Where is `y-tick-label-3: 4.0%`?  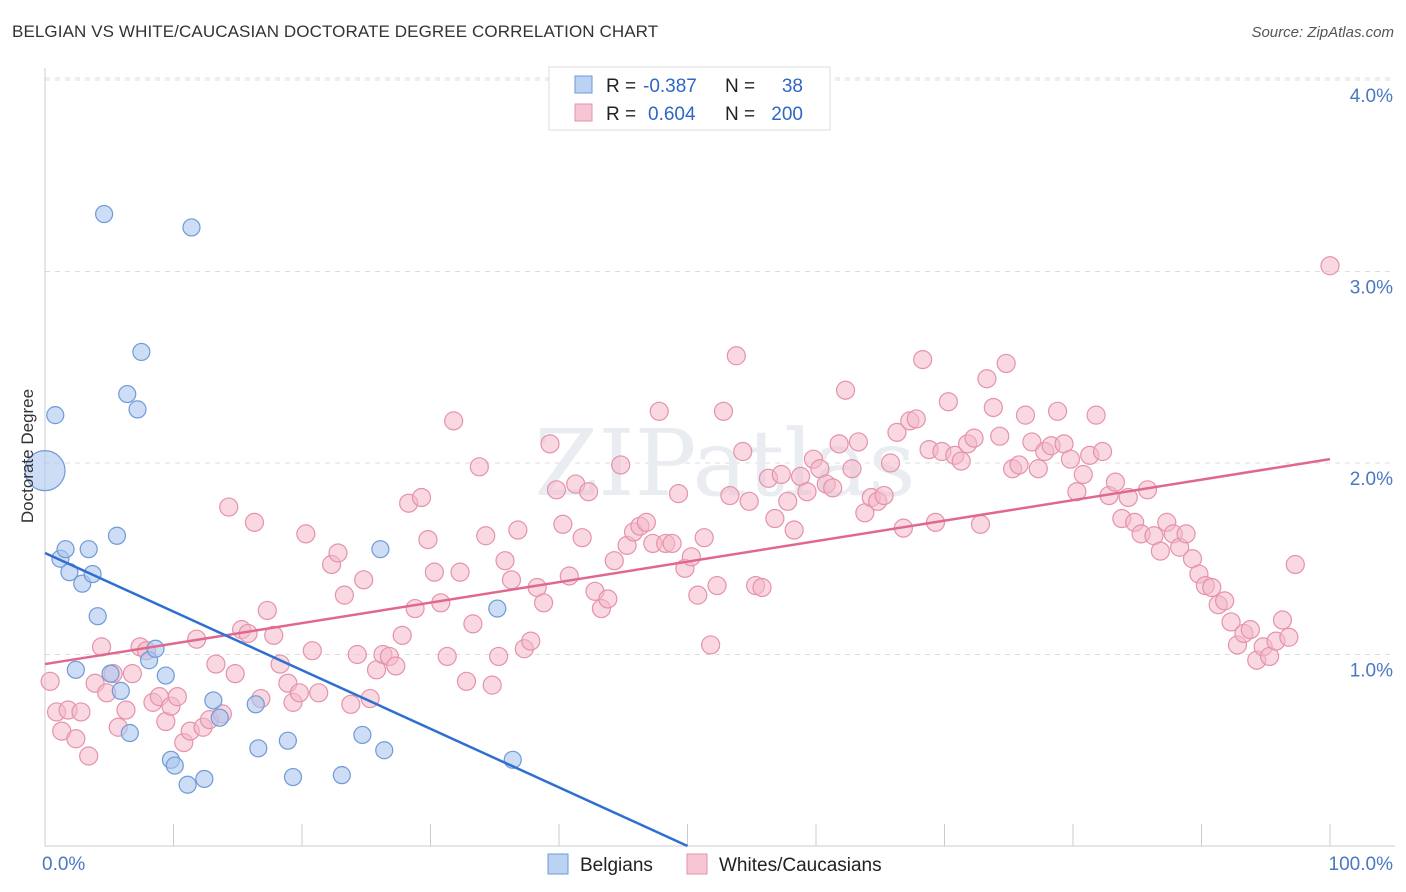 y-tick-label-3: 4.0% is located at coordinates (1371, 96).